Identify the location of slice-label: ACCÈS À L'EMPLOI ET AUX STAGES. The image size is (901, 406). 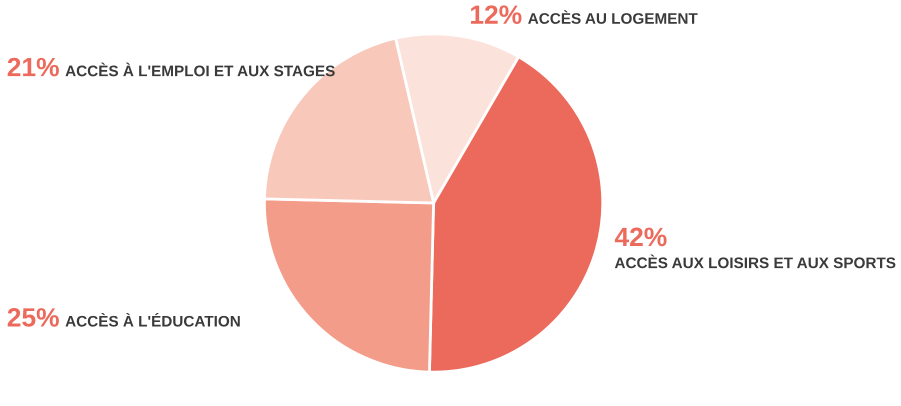
(200, 69).